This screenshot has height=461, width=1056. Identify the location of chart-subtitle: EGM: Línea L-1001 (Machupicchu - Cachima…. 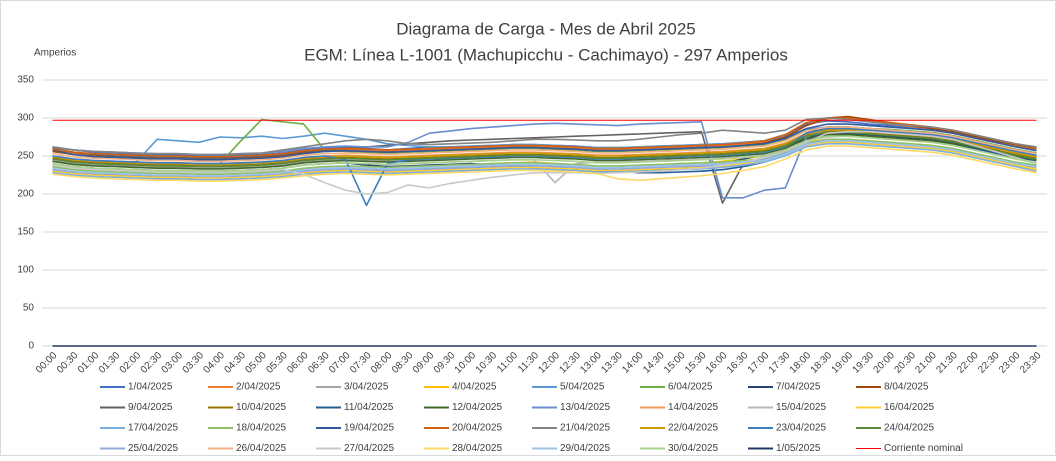
(546, 54).